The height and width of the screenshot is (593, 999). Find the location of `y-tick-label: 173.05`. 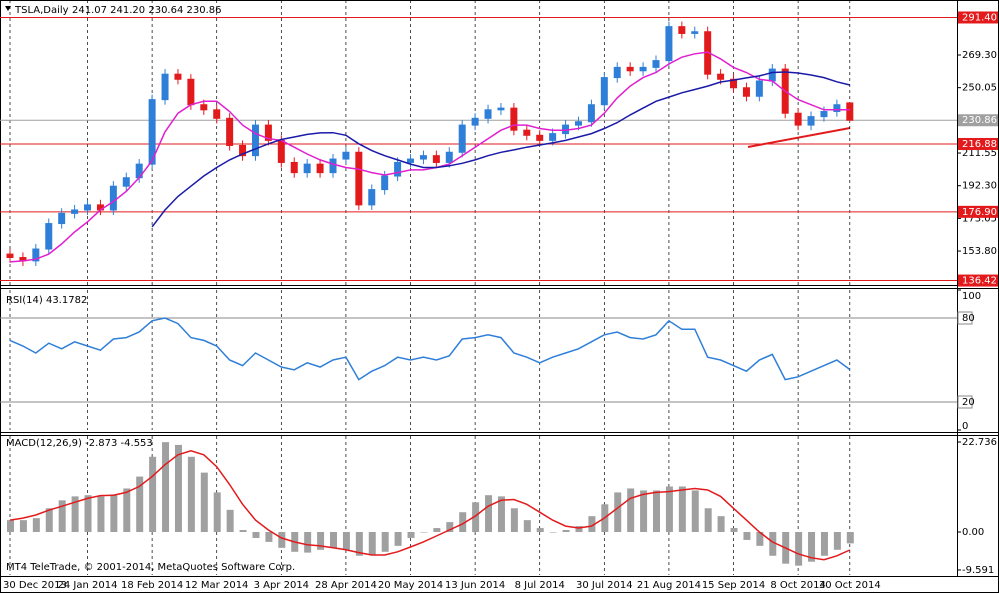

y-tick-label: 173.05 is located at coordinates (979, 218).